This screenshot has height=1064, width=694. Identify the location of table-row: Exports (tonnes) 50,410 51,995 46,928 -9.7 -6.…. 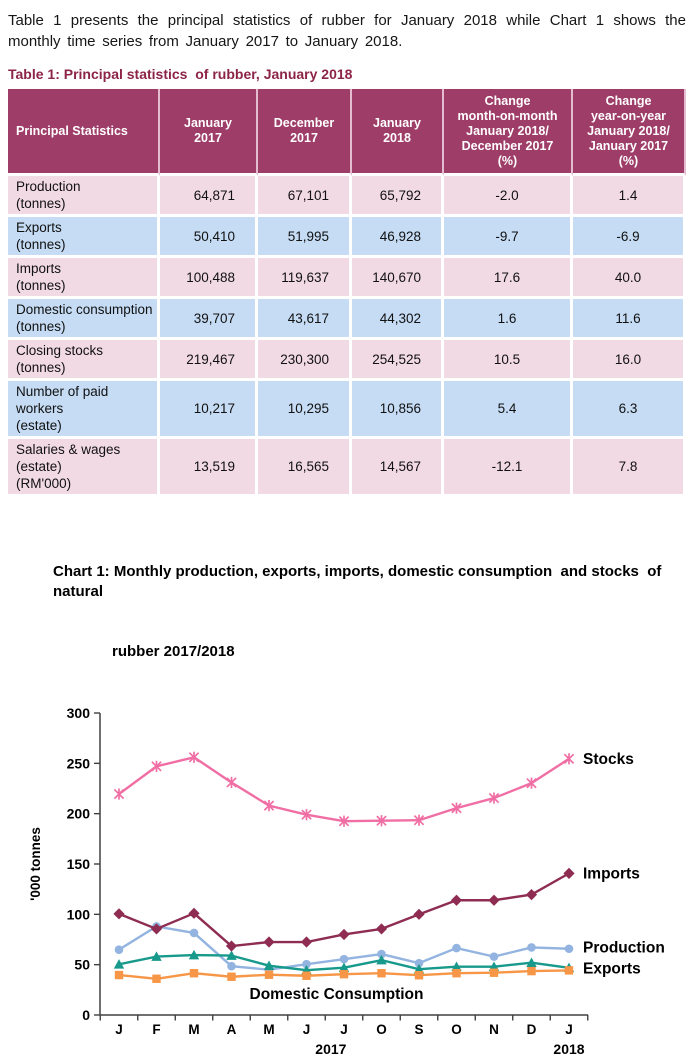
(347, 237).